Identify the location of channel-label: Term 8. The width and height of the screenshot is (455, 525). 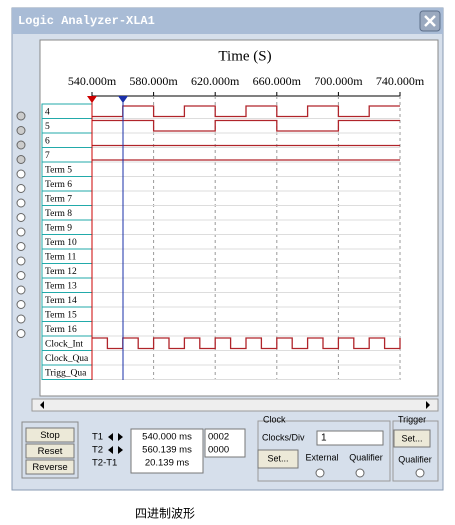
(58, 214).